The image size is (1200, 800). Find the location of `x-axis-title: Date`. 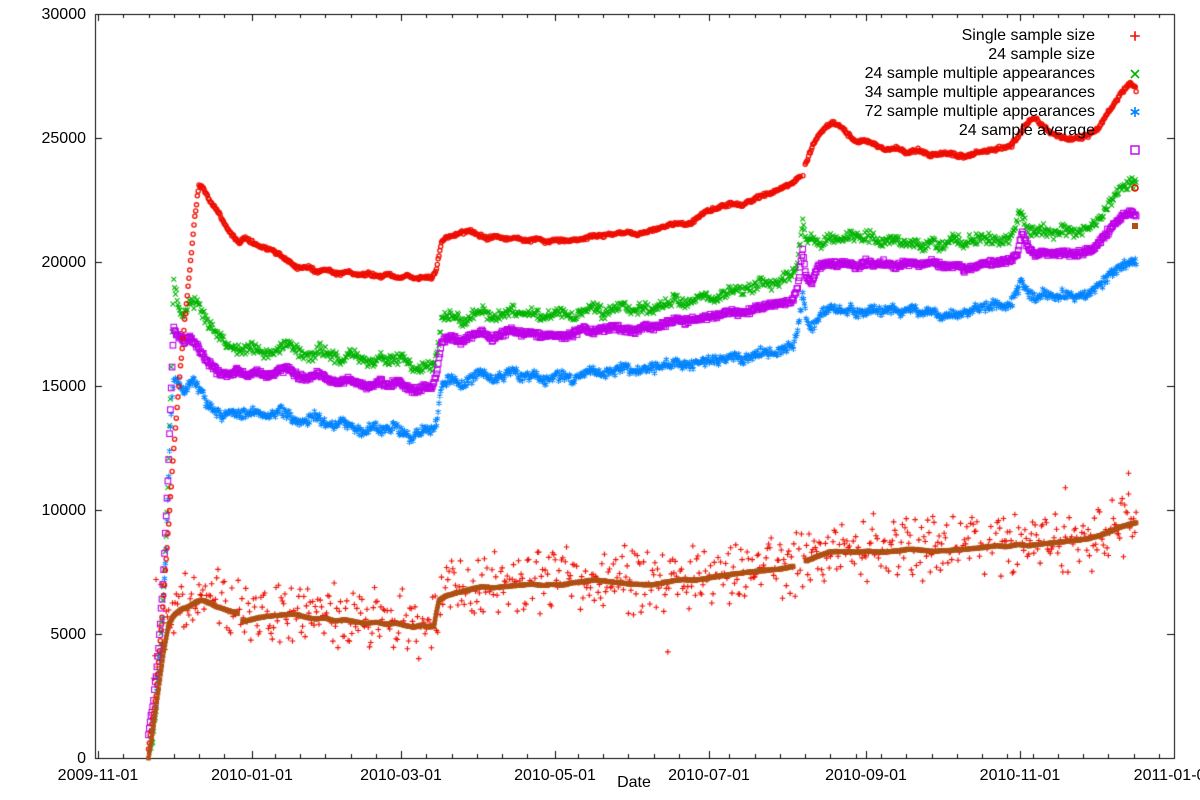

x-axis-title: Date is located at coordinates (634, 782).